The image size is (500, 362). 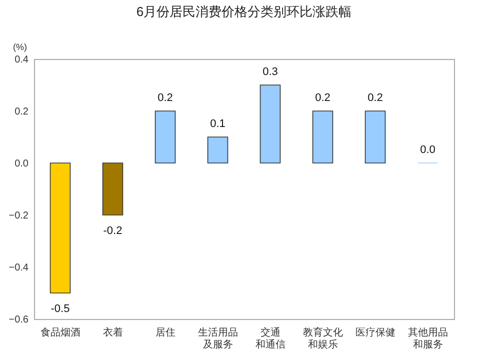 I want to click on x-tick-label: 居住, so click(x=165, y=333).